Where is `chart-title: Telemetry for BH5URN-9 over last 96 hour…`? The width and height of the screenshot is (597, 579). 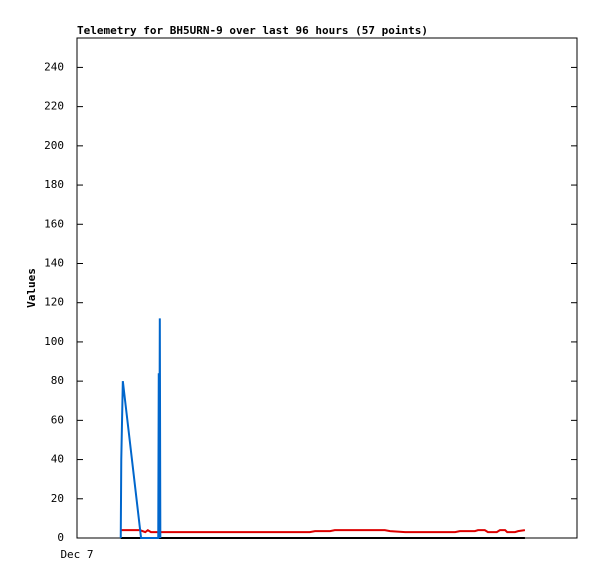
chart-title: Telemetry for BH5URN-9 over last 96 hour… is located at coordinates (252, 30).